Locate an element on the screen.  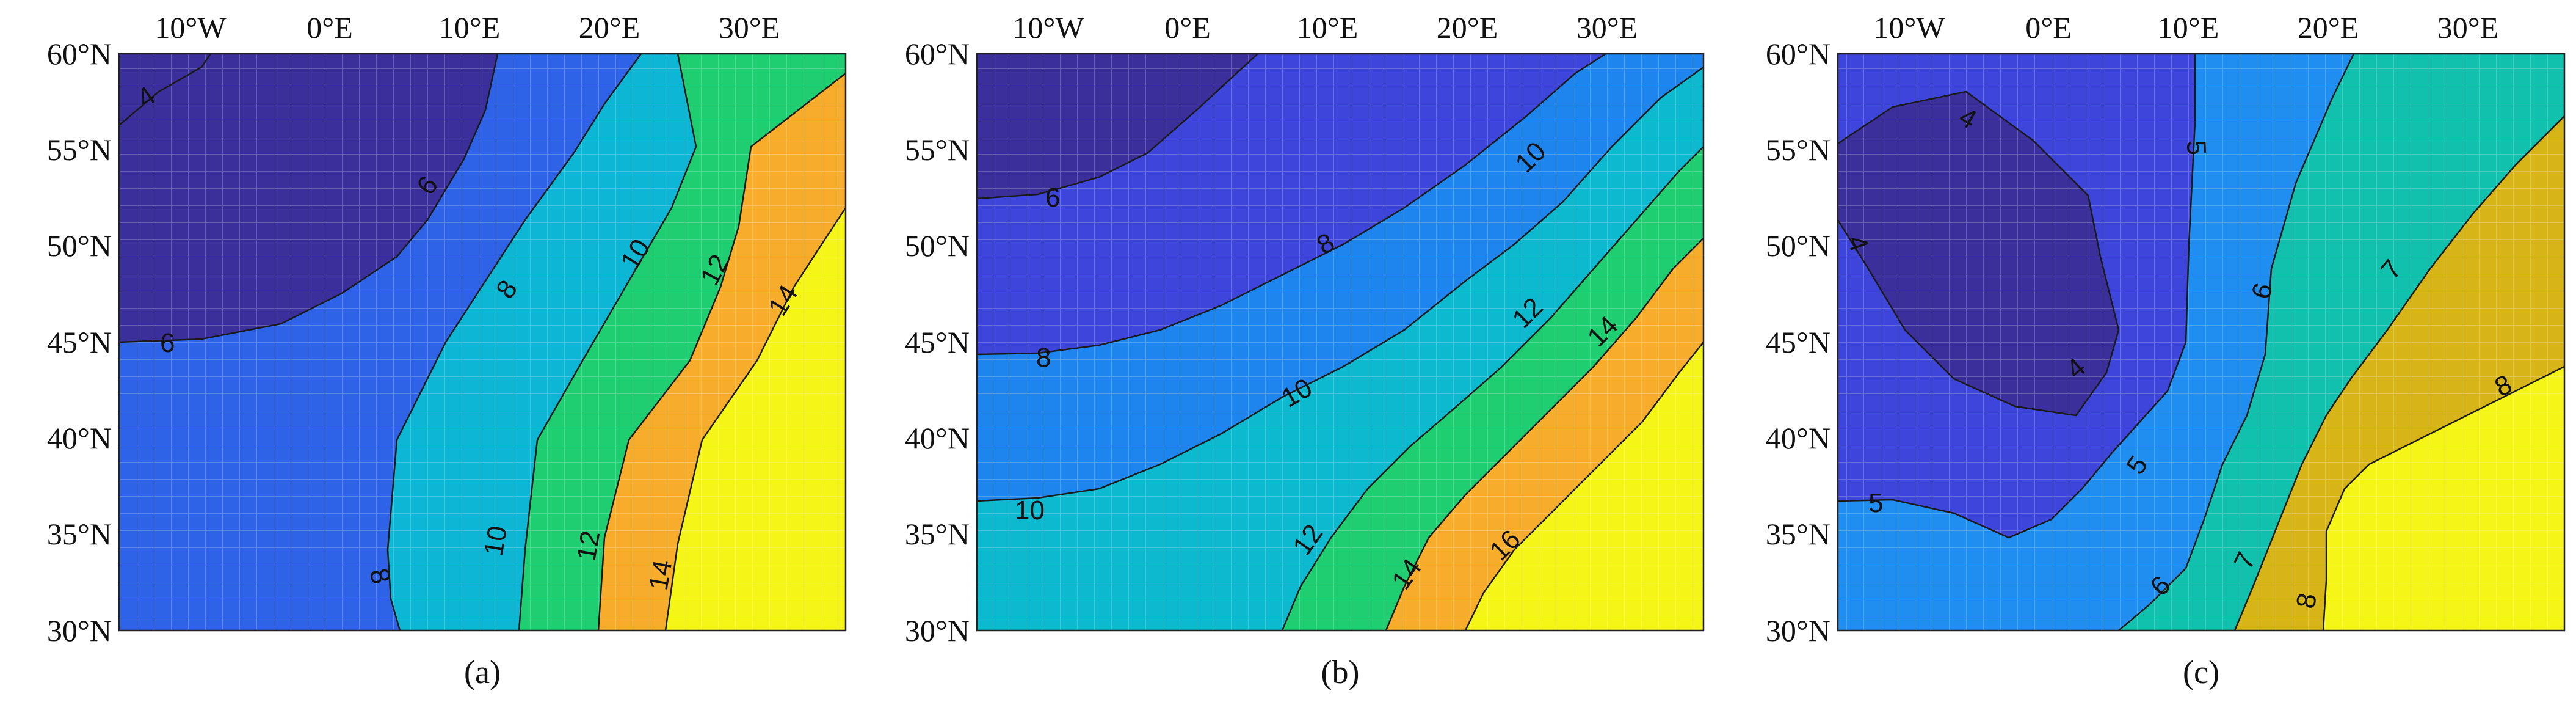
panel-c-xtick-20e: 20°E is located at coordinates (2328, 28).